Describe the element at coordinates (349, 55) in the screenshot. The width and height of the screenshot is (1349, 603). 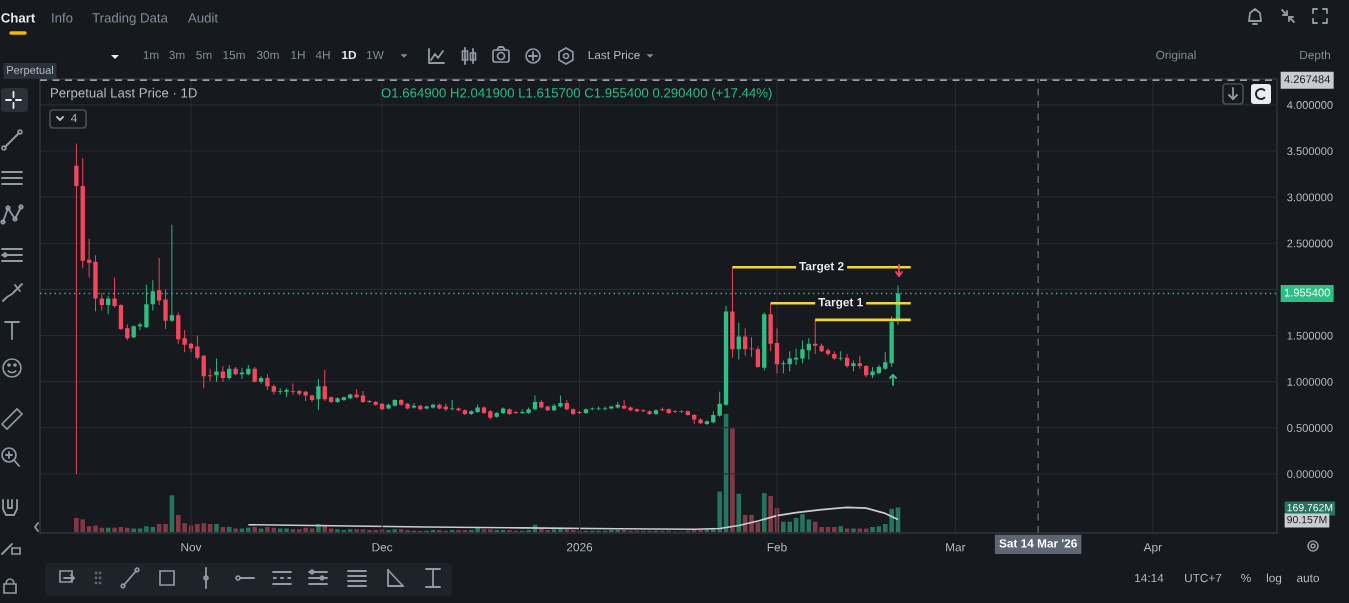
I see `text: 1D` at that location.